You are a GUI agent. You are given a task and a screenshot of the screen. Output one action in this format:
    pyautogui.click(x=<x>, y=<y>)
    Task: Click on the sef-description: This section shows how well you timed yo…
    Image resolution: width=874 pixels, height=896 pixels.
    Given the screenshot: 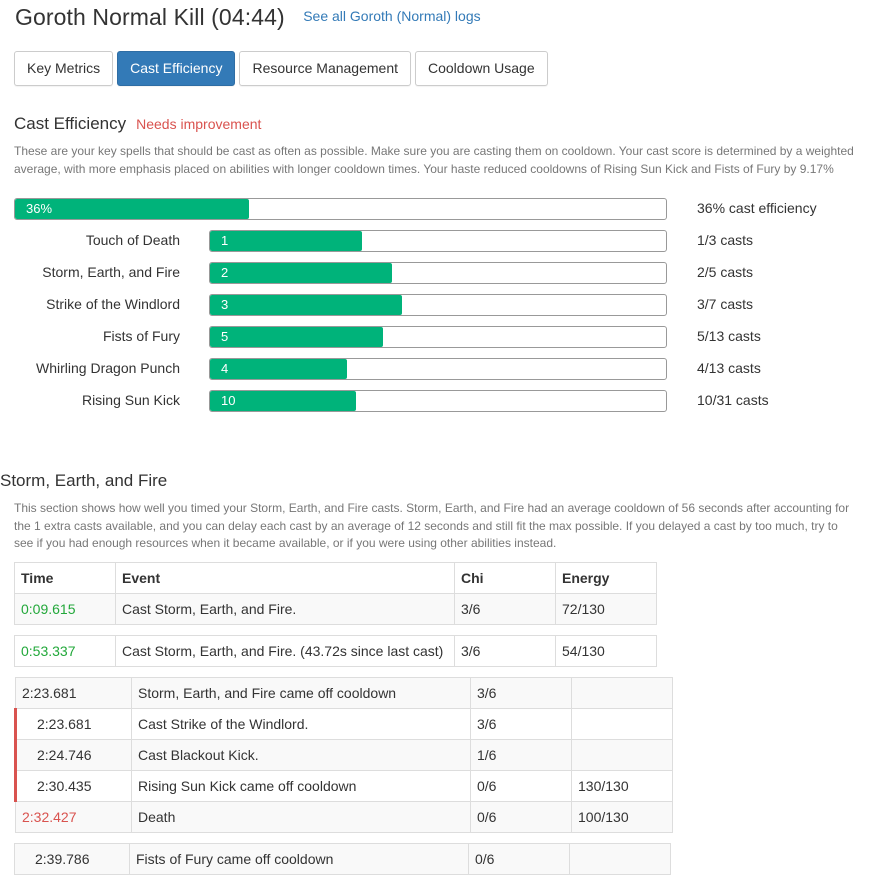 What is the action you would take?
    pyautogui.click(x=432, y=525)
    